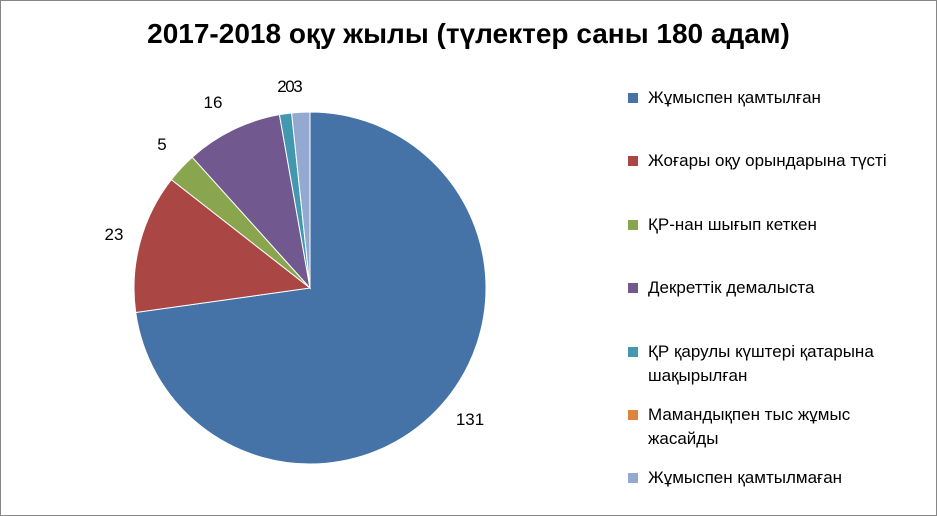 This screenshot has height=516, width=937. I want to click on data-label: 3, so click(297, 86).